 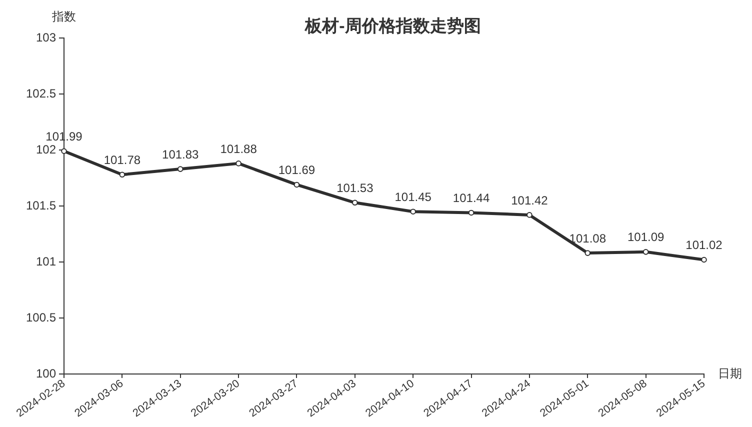 What do you see at coordinates (704, 245) in the screenshot?
I see `data-label: 101.02` at bounding box center [704, 245].